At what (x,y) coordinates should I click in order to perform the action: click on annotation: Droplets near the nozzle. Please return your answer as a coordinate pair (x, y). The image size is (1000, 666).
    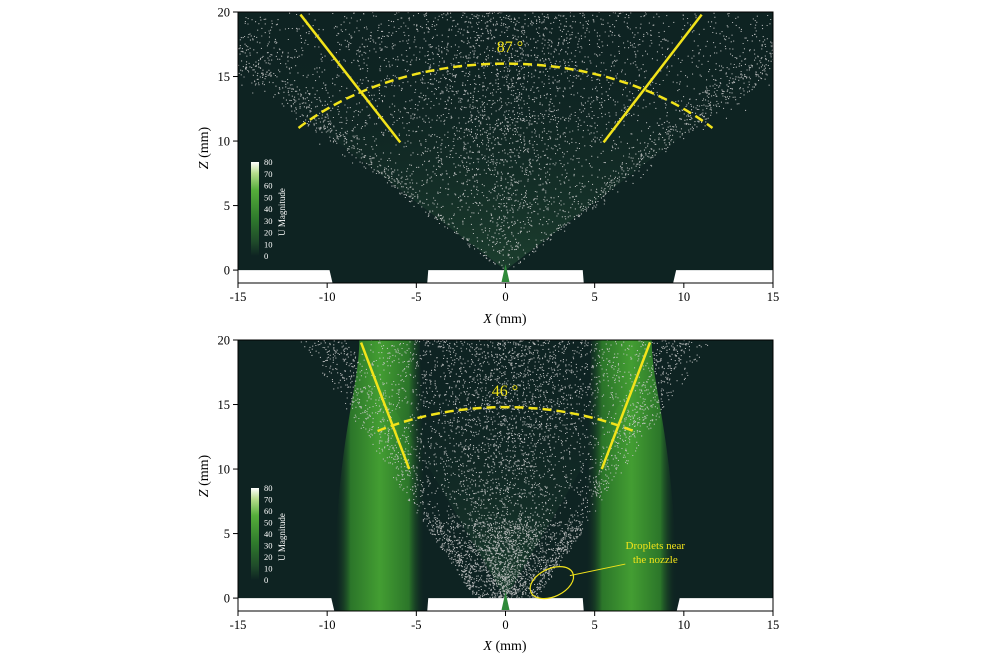
    Looking at the image, I should click on (607, 570).